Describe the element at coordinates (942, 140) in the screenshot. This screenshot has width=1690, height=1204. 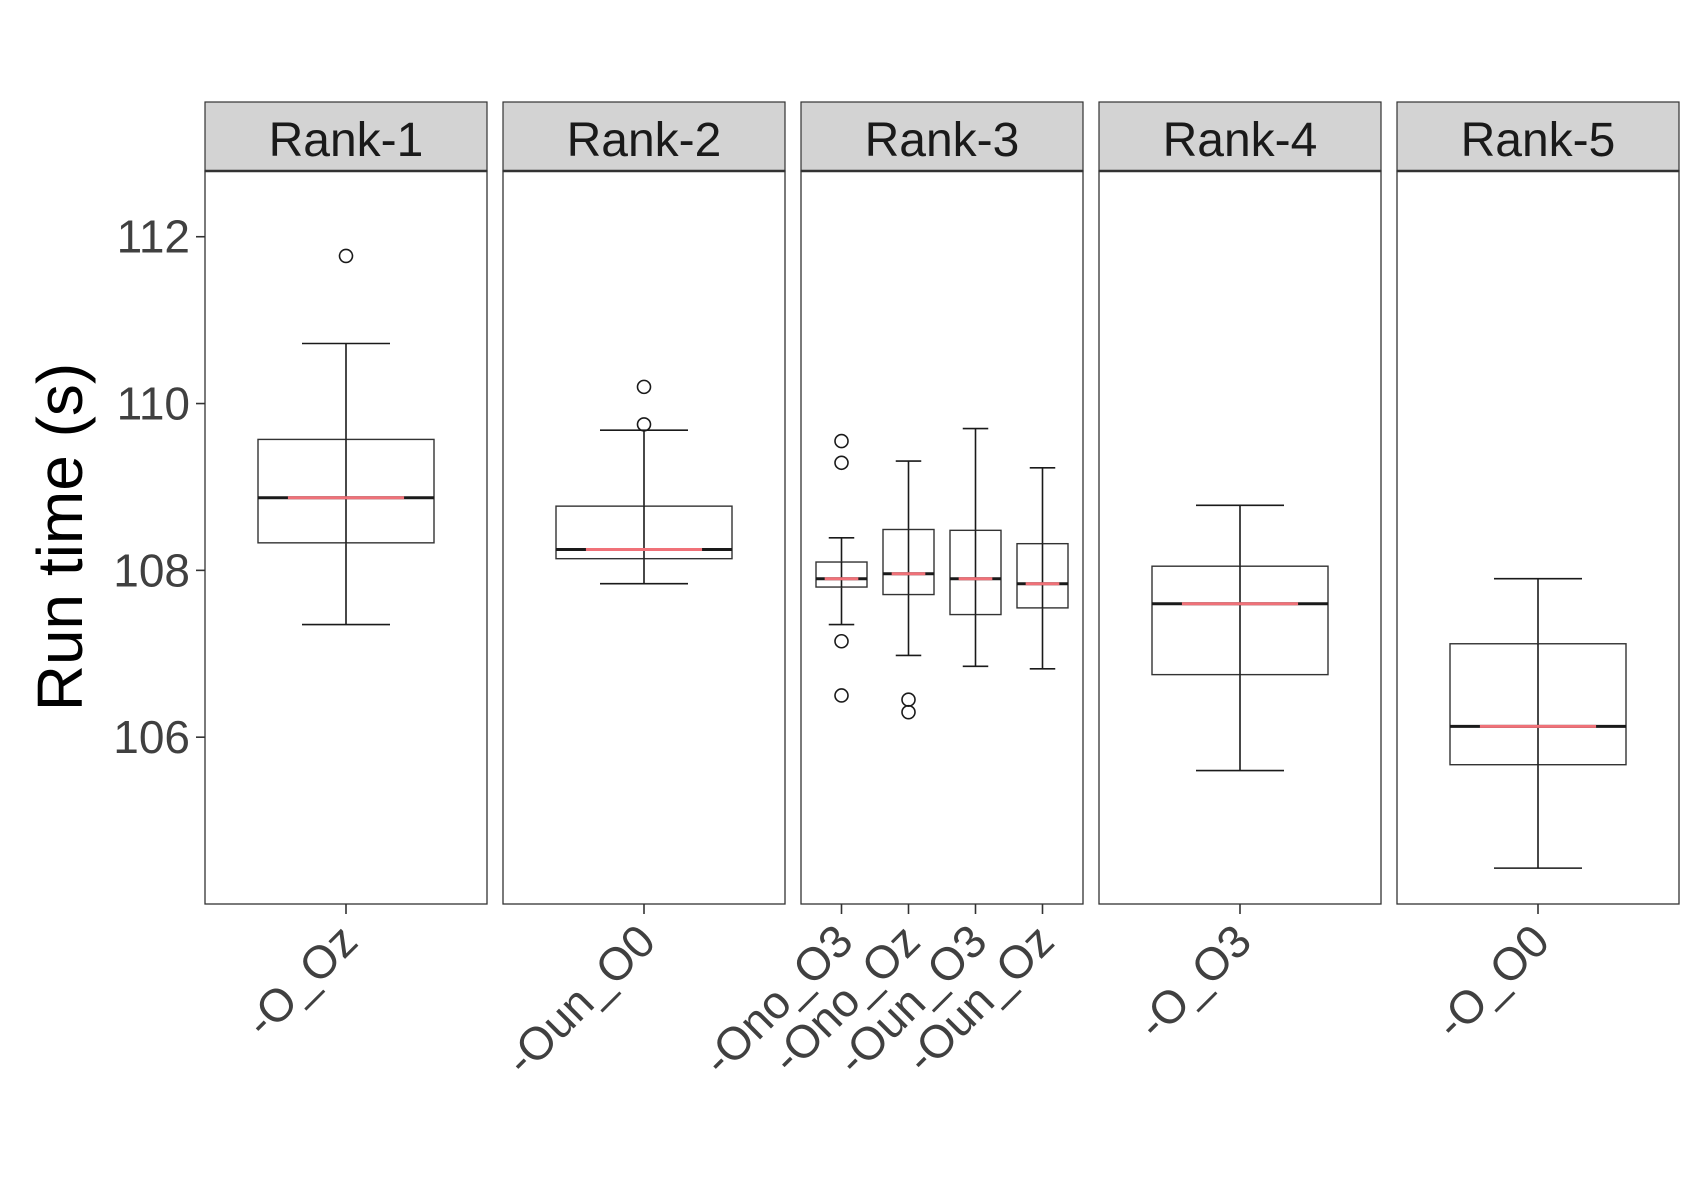
I see `facet-strip-label: Rank-3` at that location.